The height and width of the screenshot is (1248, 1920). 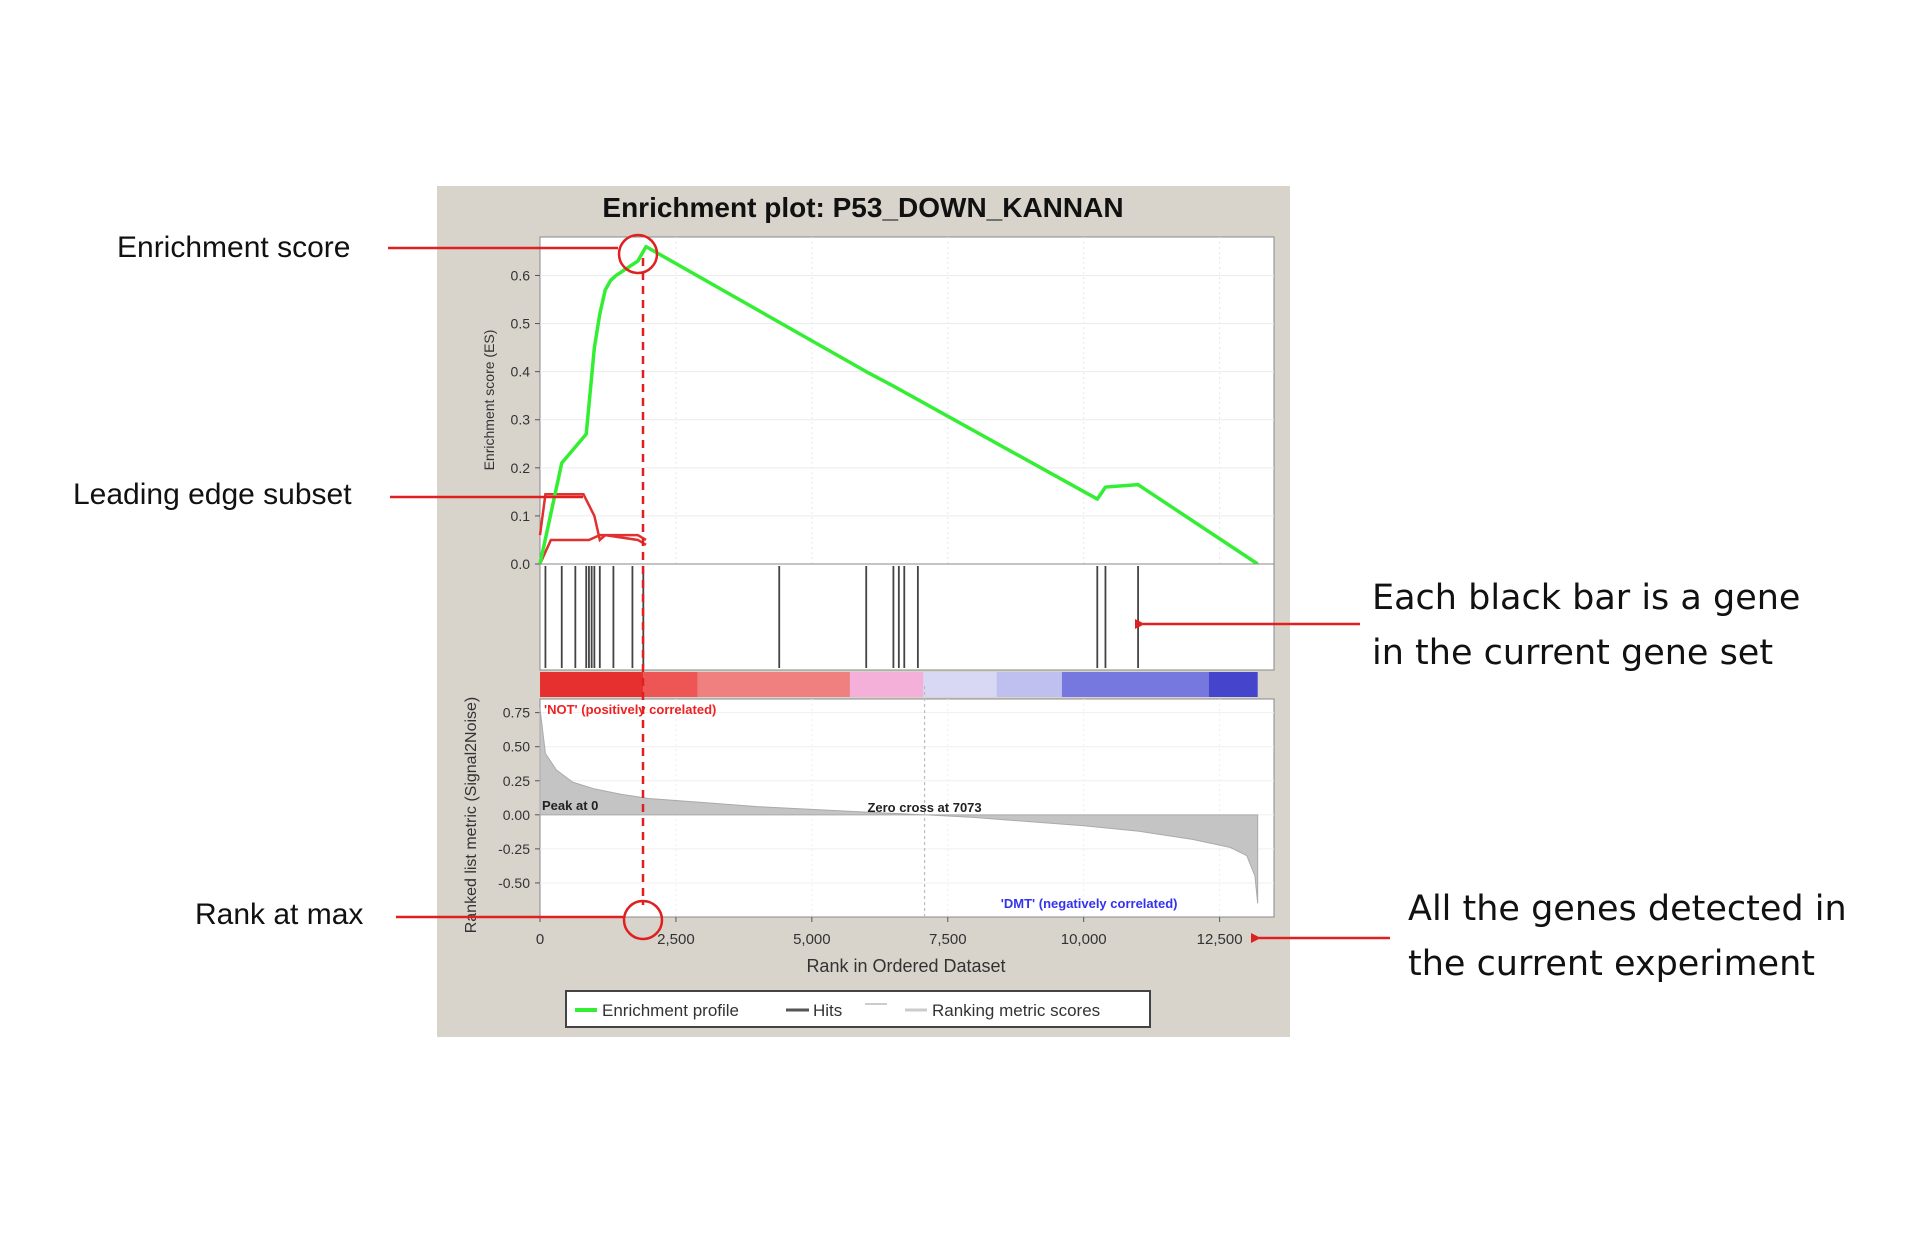 What do you see at coordinates (1016, 1010) in the screenshot?
I see `legend-ranking-metric: Ranking metric scores` at bounding box center [1016, 1010].